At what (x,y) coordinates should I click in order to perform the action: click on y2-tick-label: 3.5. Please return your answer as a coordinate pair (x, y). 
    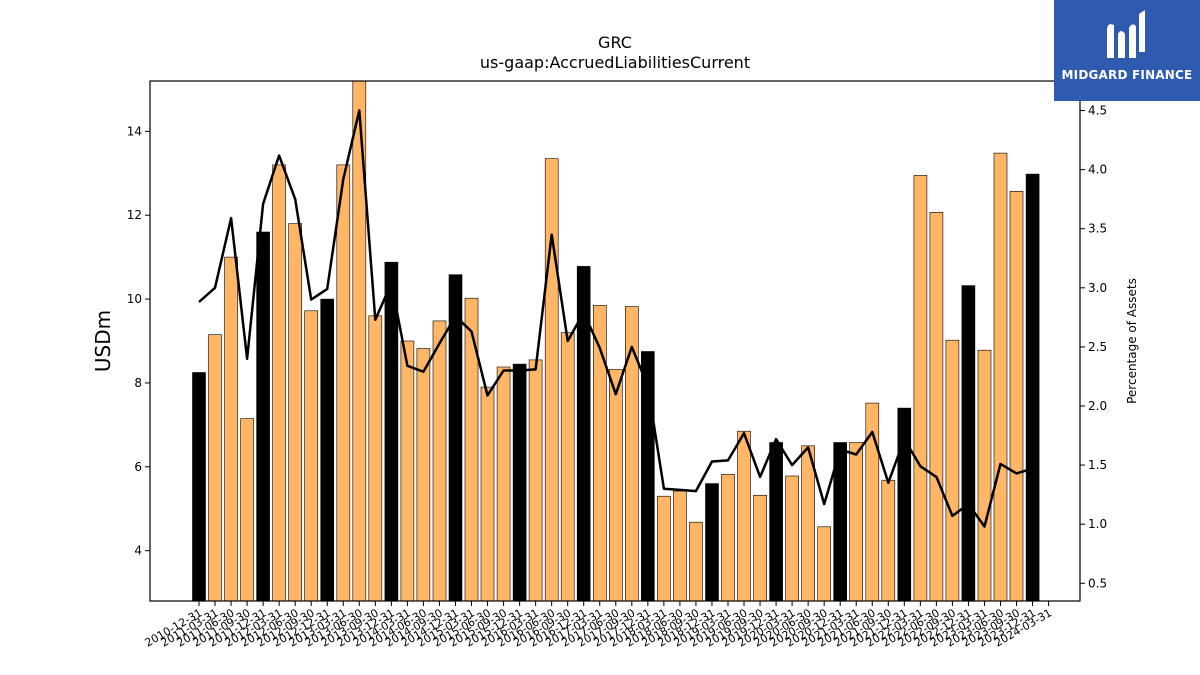
    Looking at the image, I should click on (1097, 229).